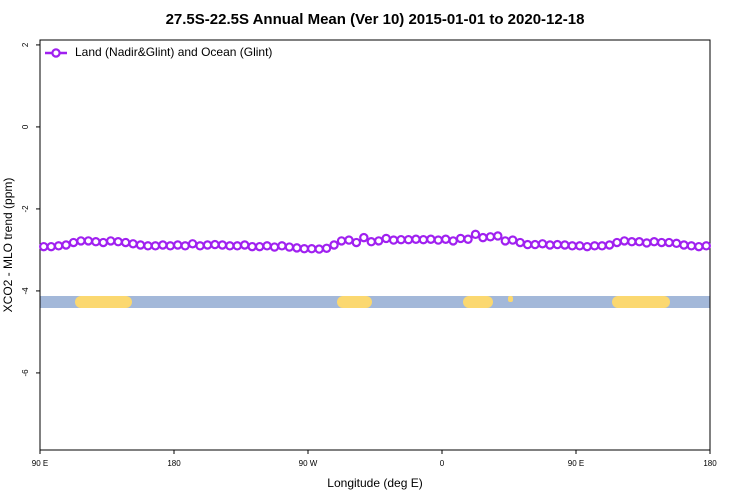 The width and height of the screenshot is (750, 500). What do you see at coordinates (308, 463) in the screenshot?
I see `x-tick-label: 90 W` at bounding box center [308, 463].